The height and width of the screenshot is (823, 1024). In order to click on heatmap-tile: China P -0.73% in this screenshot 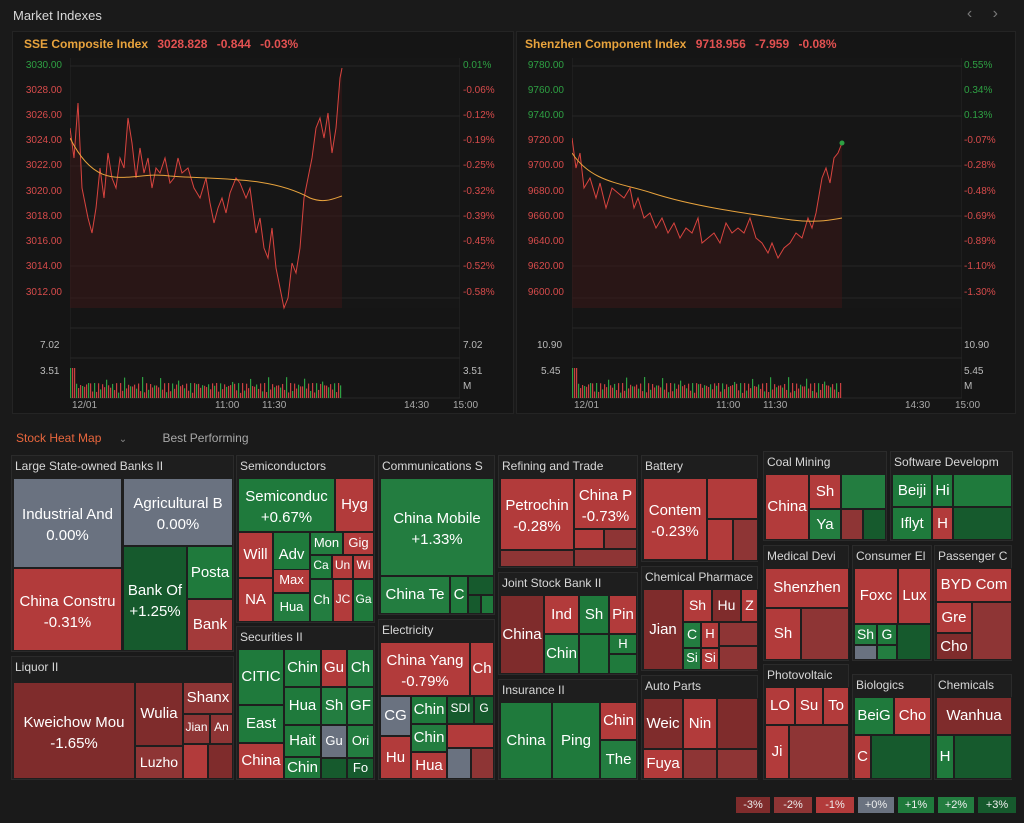, I will do `click(605, 503)`.